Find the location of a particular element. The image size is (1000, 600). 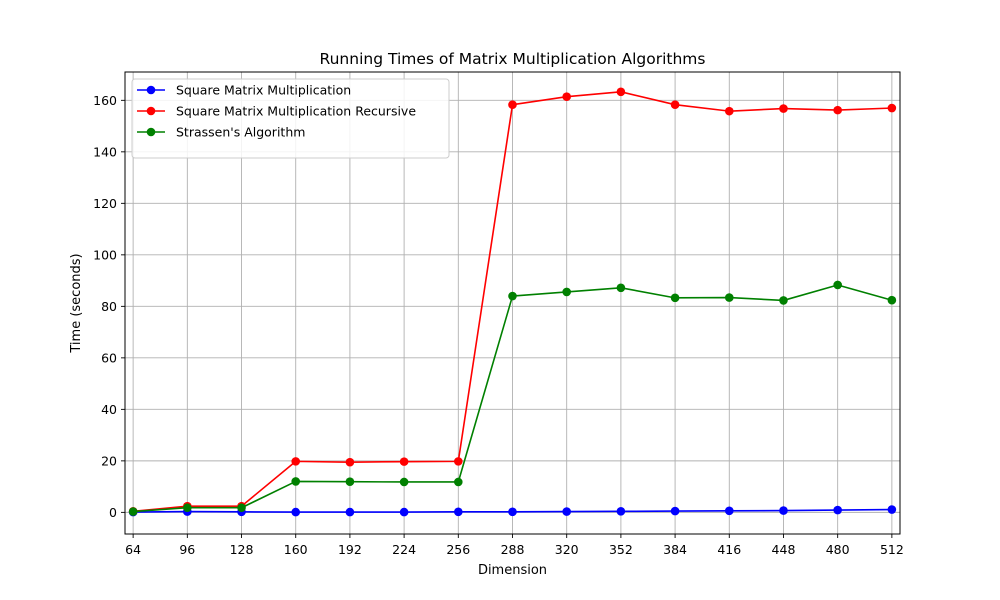

y-axis-label: Time (seconds) is located at coordinates (76, 303).